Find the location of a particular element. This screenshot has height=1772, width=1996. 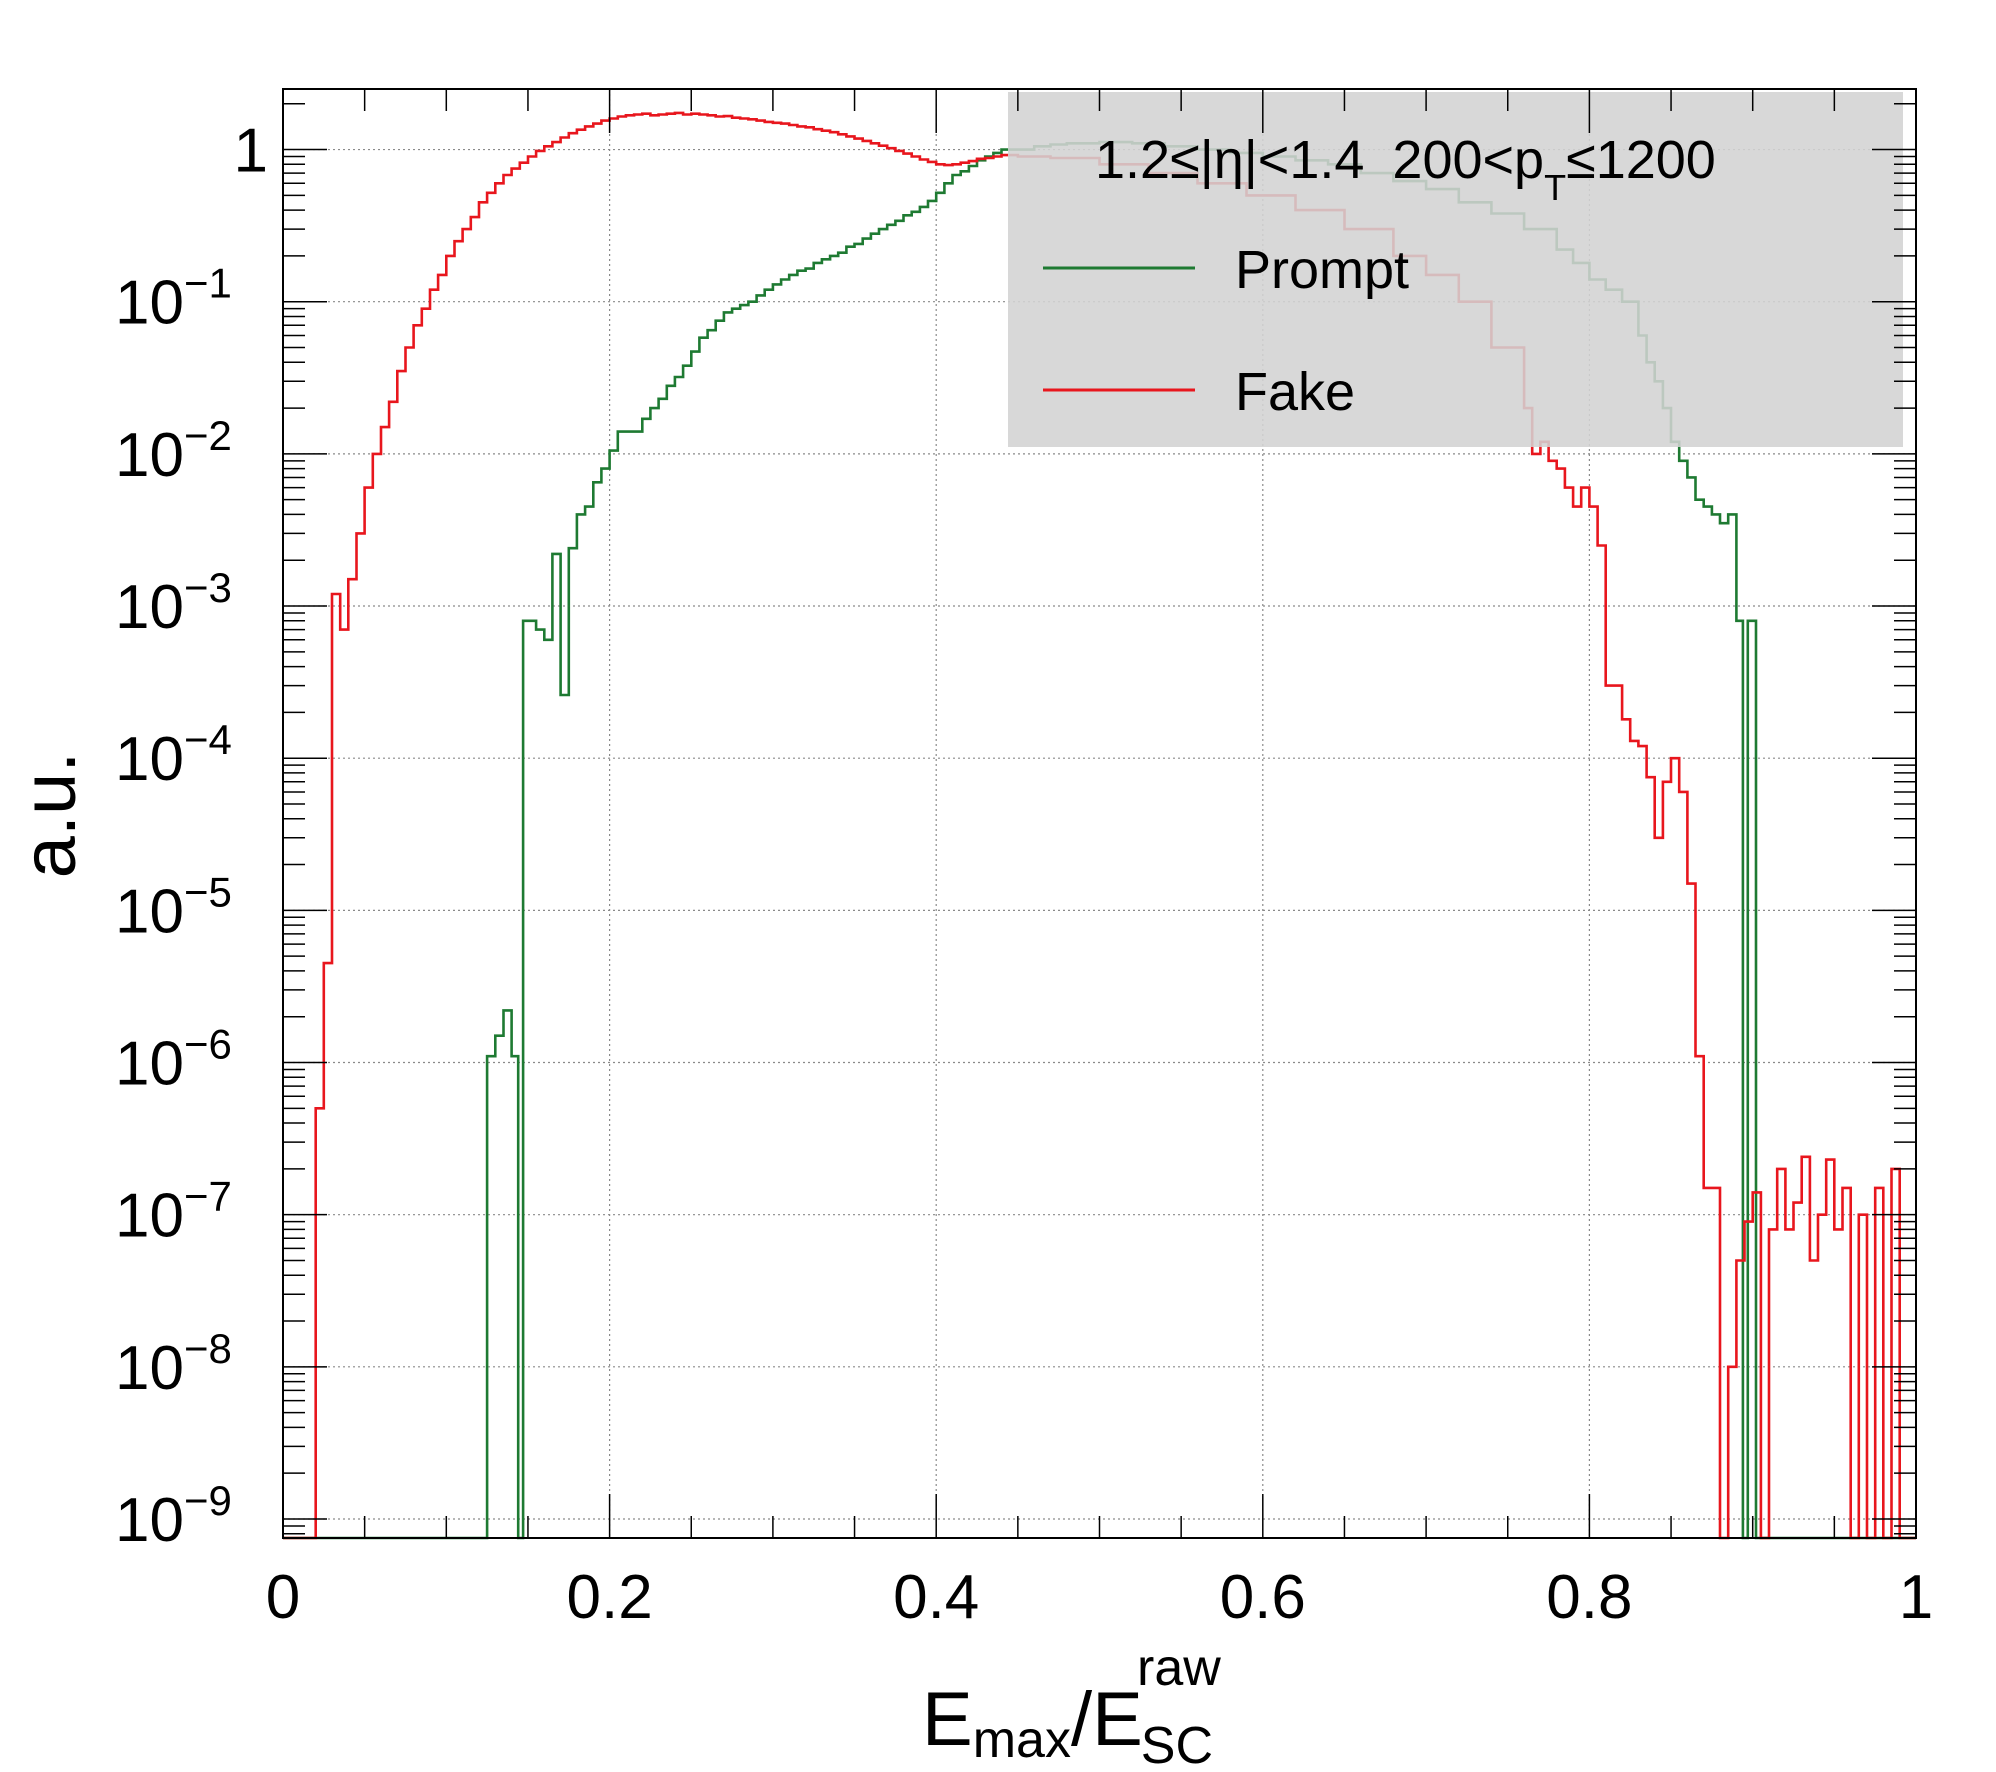

y-tick-label: 10⁻⁶ is located at coordinates (173, 1060).